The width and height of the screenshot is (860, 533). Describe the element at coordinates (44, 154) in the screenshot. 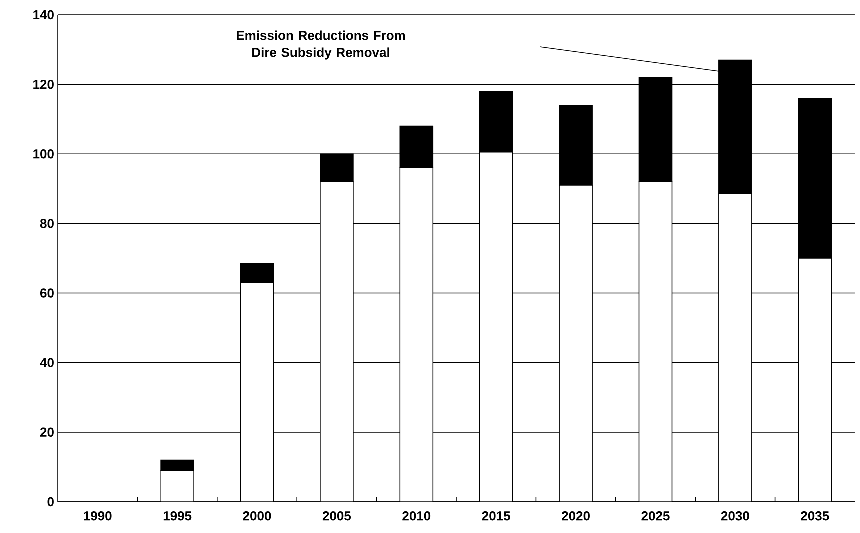

I see `y-tick-label: 100` at that location.